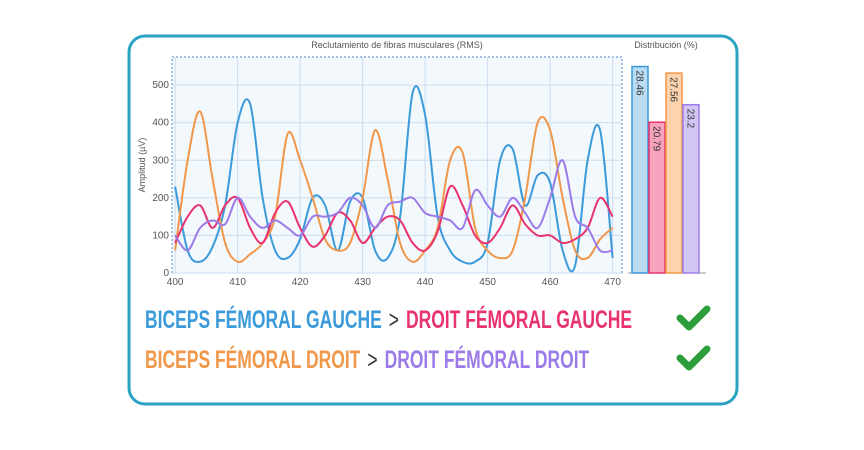  What do you see at coordinates (160, 235) in the screenshot?
I see `y-tick-label: 100` at bounding box center [160, 235].